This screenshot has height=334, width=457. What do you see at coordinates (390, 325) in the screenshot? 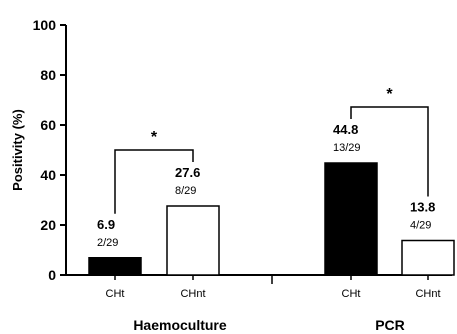
I see `group-label: PCR` at bounding box center [390, 325].